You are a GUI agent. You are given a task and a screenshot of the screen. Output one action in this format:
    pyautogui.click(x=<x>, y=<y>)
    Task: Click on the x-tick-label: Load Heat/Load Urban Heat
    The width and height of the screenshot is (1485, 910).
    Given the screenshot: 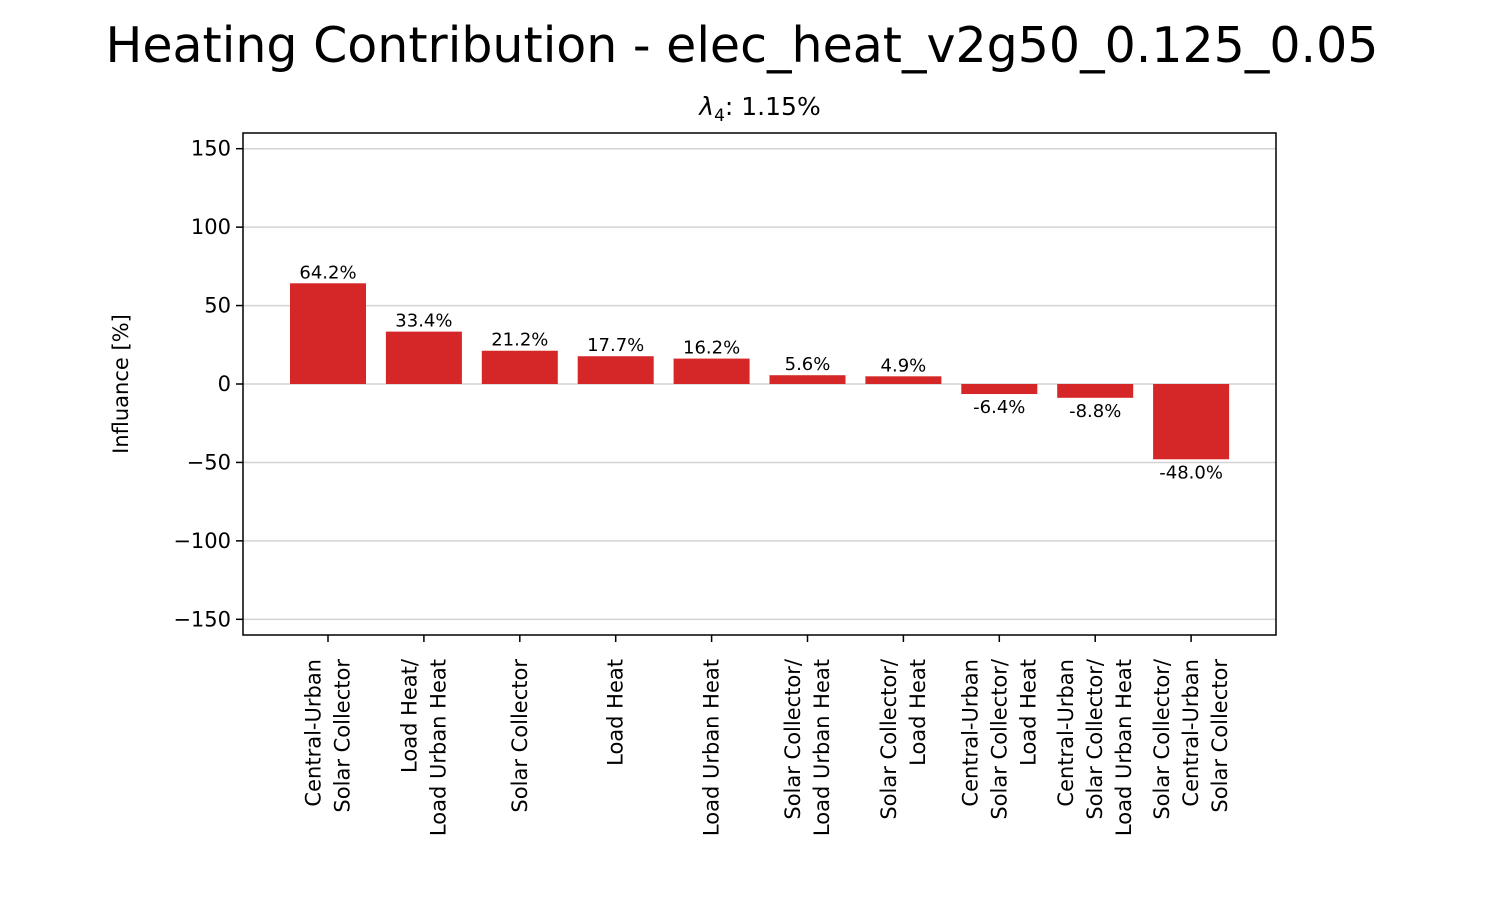 What is the action you would take?
    pyautogui.click(x=423, y=747)
    